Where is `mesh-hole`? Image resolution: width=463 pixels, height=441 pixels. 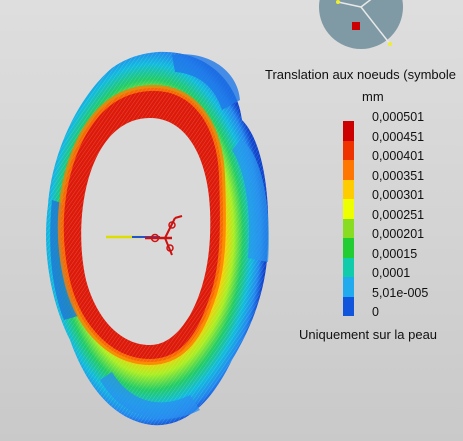
mesh-hole is located at coordinates (146, 231).